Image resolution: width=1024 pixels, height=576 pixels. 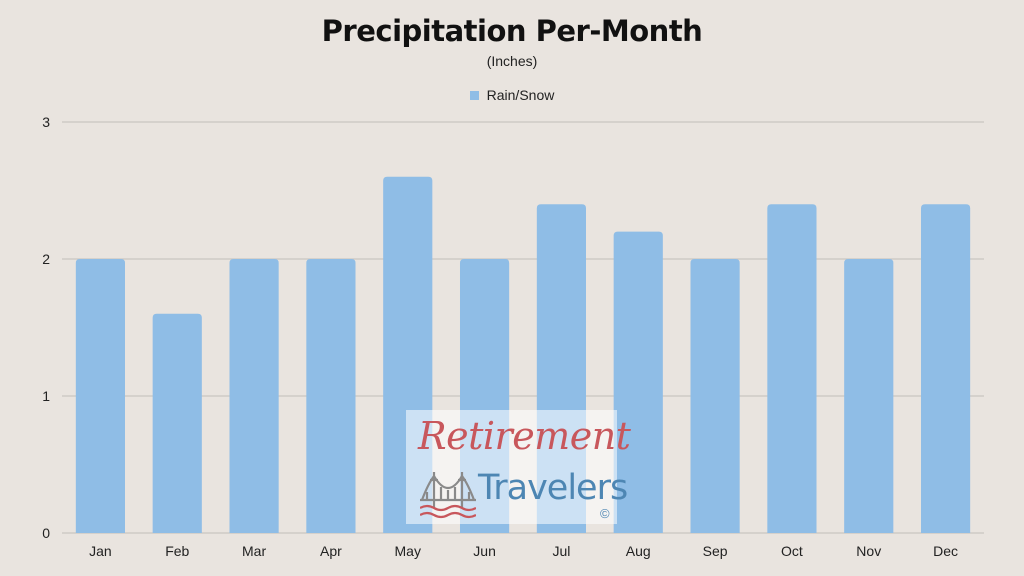 What do you see at coordinates (945, 368) in the screenshot?
I see `bar-dec` at bounding box center [945, 368].